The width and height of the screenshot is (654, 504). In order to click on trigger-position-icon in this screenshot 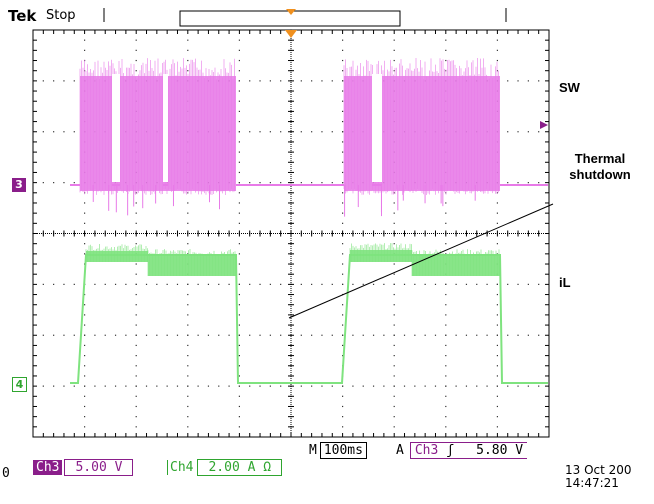, I will do `click(291, 12)`.